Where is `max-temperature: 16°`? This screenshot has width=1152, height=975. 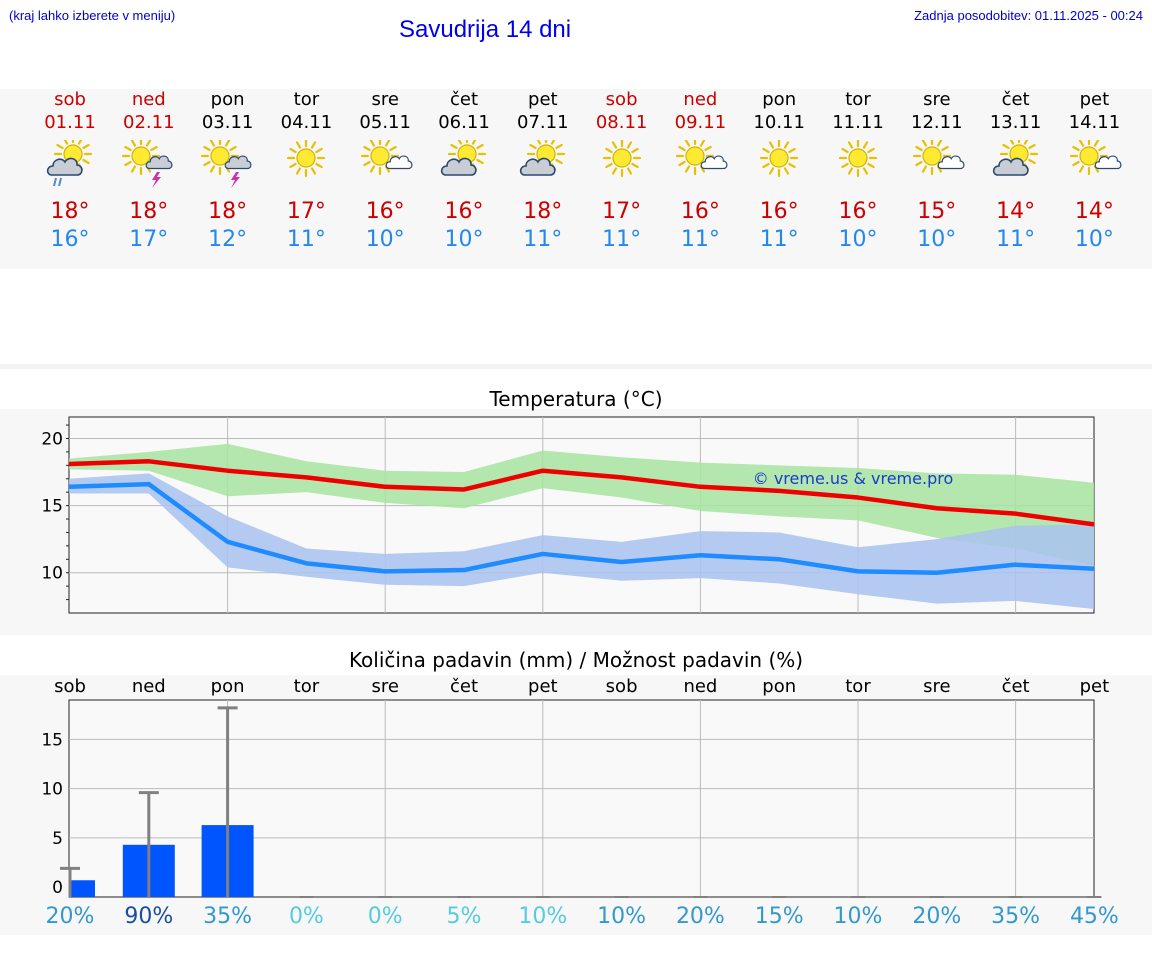 max-temperature: 16° is located at coordinates (779, 211).